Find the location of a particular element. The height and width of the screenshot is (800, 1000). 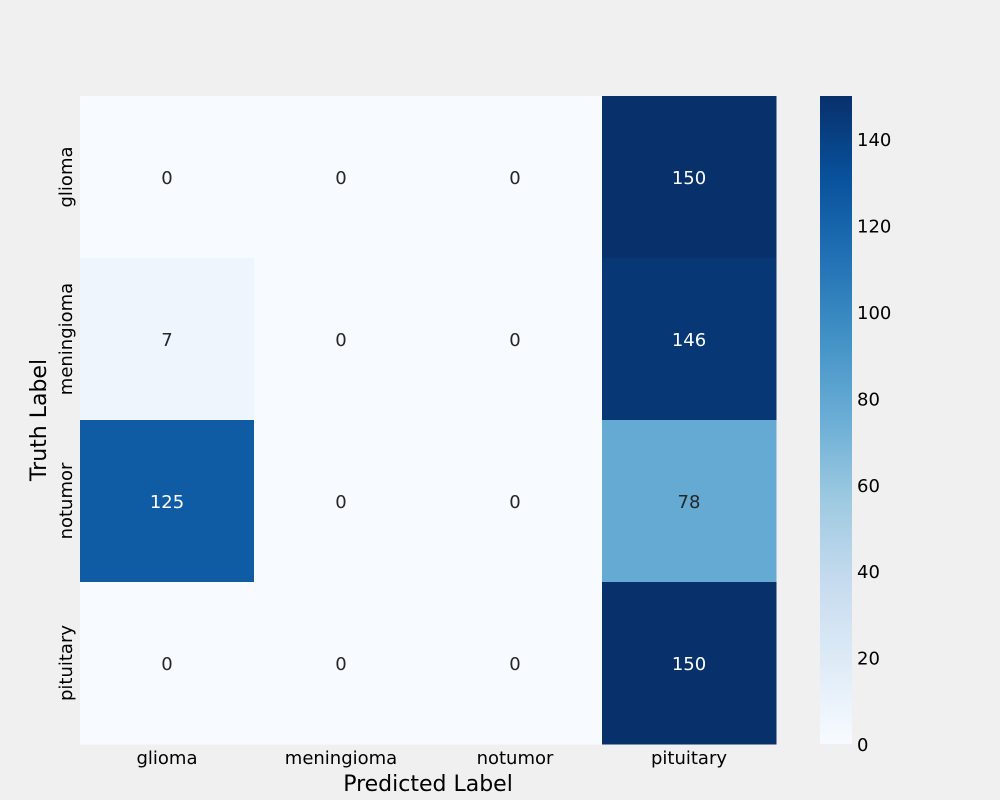

y-tick-labels: glioma meningioma notumor pituitary is located at coordinates (66, 423).